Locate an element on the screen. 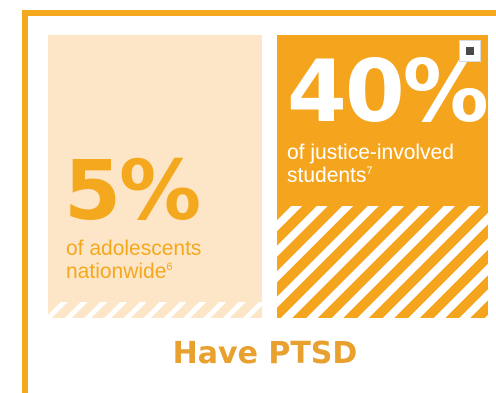 The height and width of the screenshot is (393, 496). stat-description-line2: nationwide is located at coordinates (116, 271).